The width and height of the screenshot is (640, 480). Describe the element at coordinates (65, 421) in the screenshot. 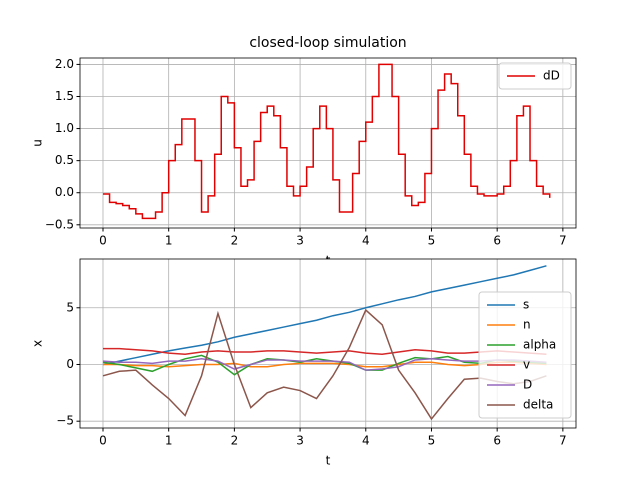

I see `y-tick-label: −5` at that location.